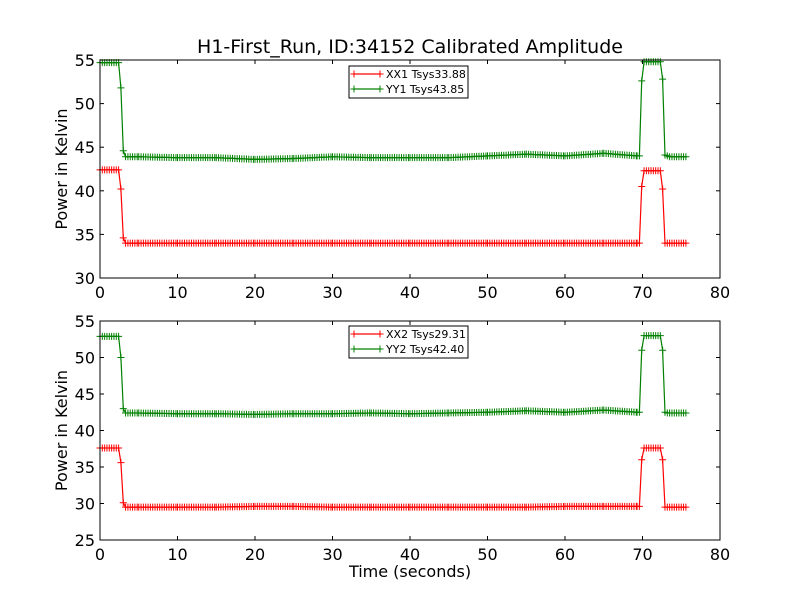 The image size is (800, 600). I want to click on legend-label: XX2 Tsys29.31, so click(426, 334).